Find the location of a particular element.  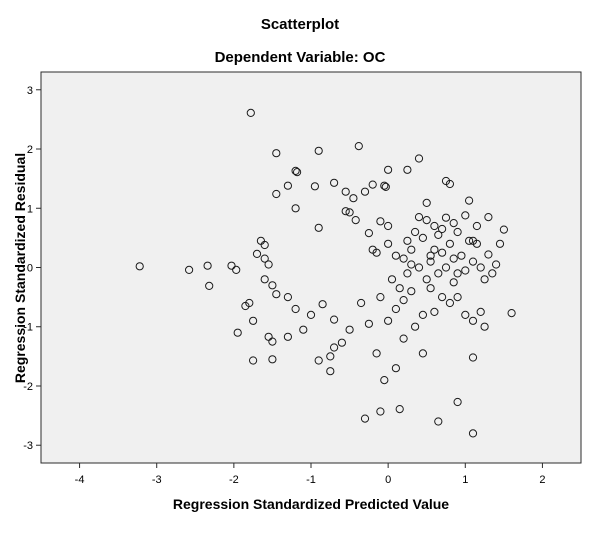

y-tick-label: 2 is located at coordinates (30, 150).